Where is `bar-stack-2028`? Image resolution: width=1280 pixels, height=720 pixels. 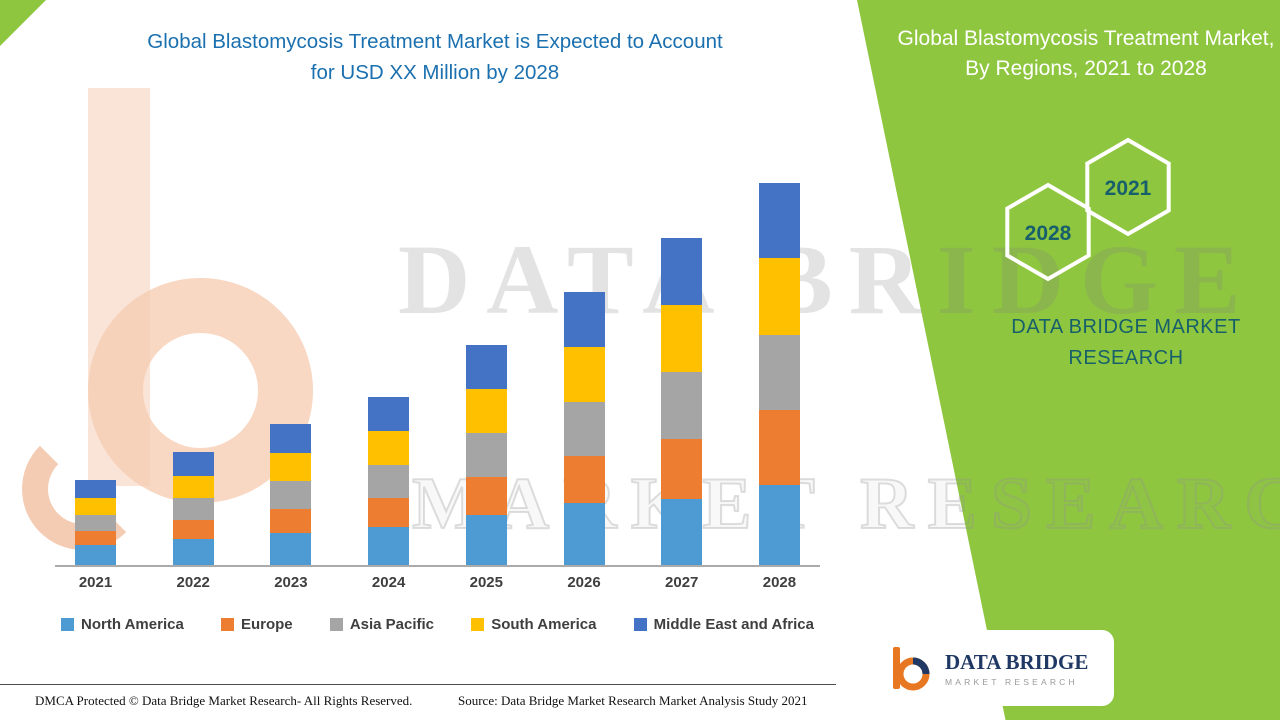
bar-stack-2028 is located at coordinates (779, 374).